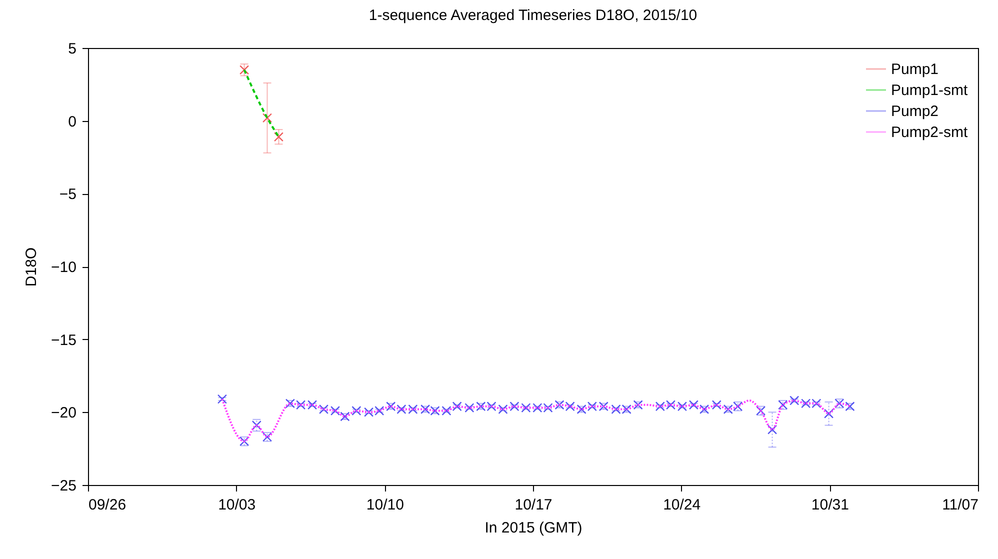 The image size is (998, 559). What do you see at coordinates (72, 49) in the screenshot?
I see `y-tick-label: 5` at bounding box center [72, 49].